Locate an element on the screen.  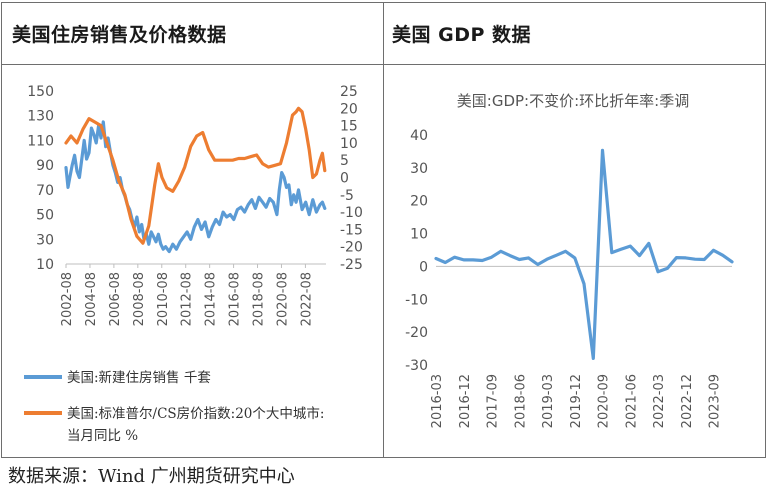
gdp-chart-title: 美国:GDP:不变价:环比折年率:季调 is located at coordinates (573, 101).